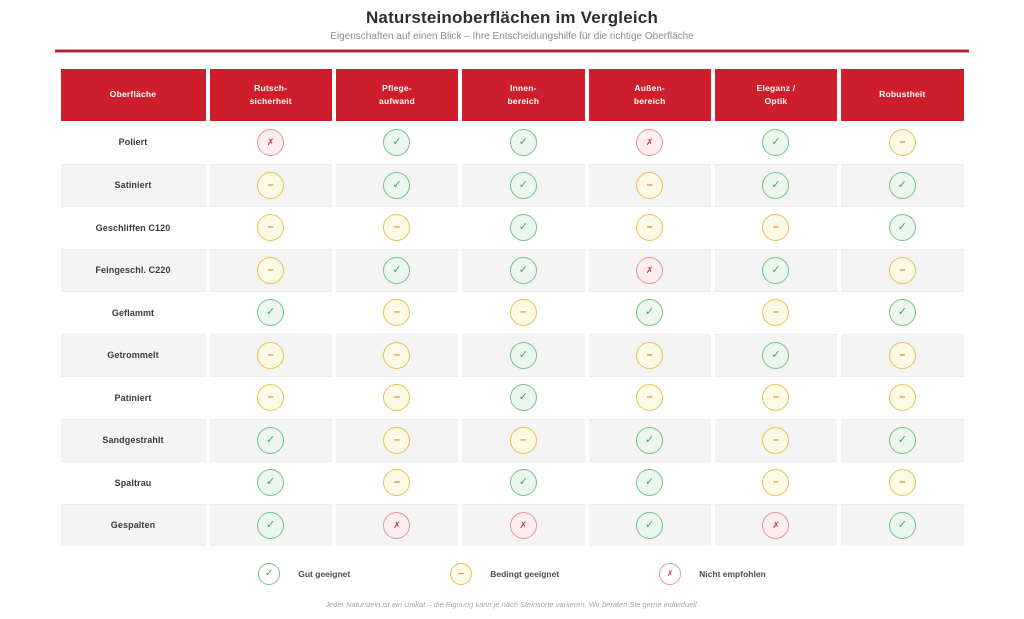 The width and height of the screenshot is (1024, 619). What do you see at coordinates (324, 574) in the screenshot?
I see `legend-label: Gut geeignet` at bounding box center [324, 574].